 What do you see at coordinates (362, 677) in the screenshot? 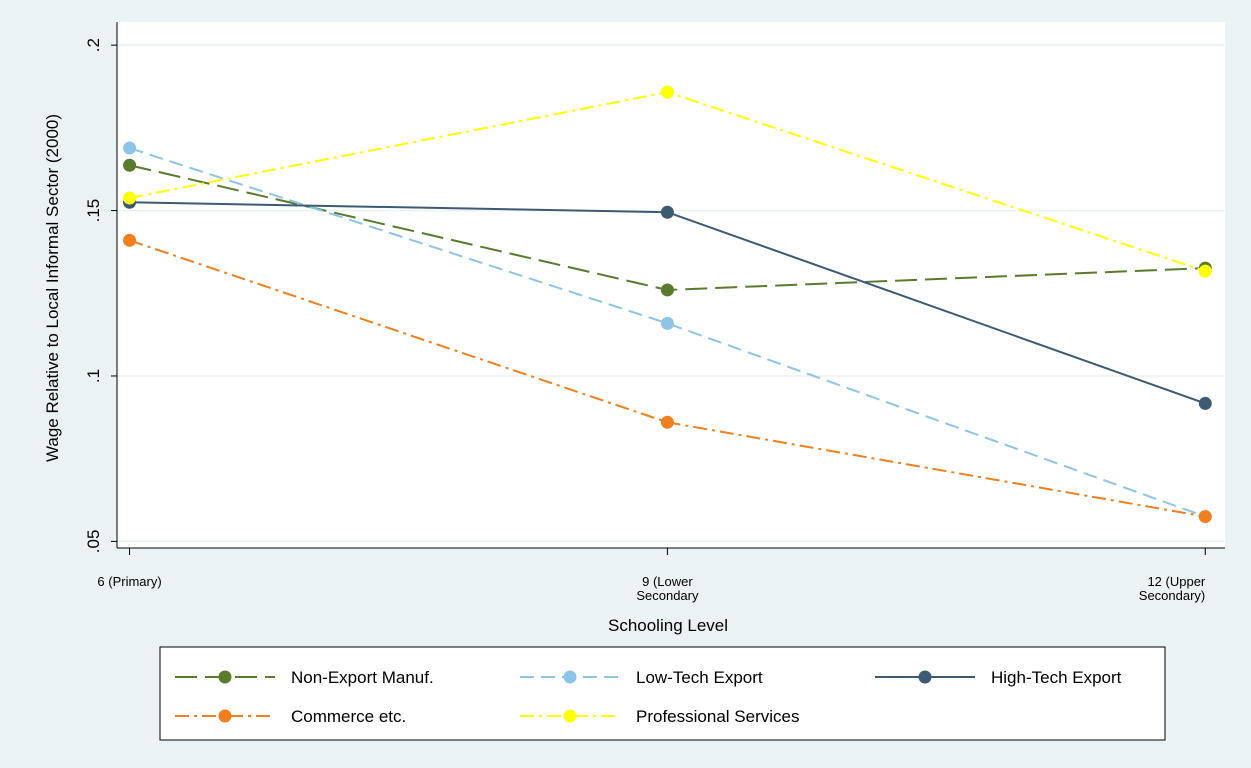
I see `legend-label: Non-Export Manuf.` at bounding box center [362, 677].